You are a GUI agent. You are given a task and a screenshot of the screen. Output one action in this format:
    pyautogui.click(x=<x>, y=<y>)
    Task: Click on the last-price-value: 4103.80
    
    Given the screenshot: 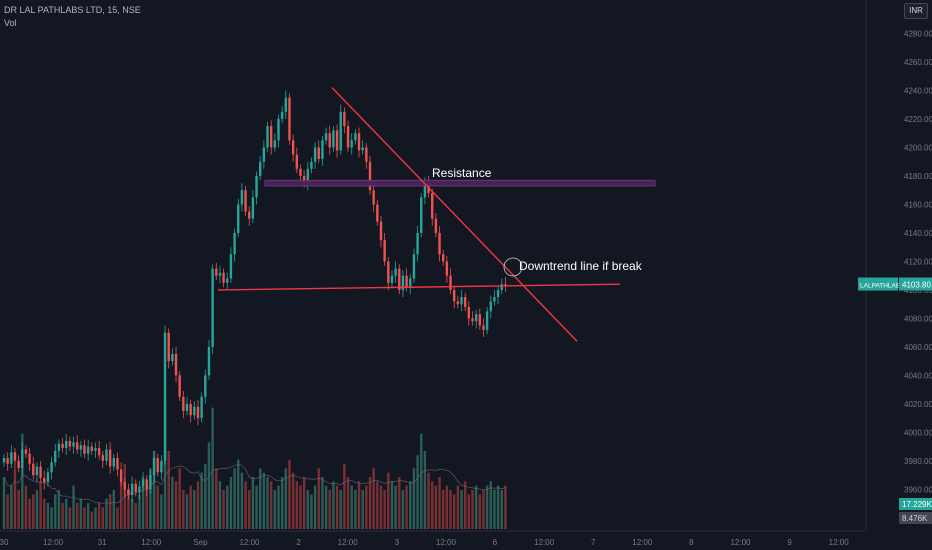 What is the action you would take?
    pyautogui.click(x=916, y=285)
    